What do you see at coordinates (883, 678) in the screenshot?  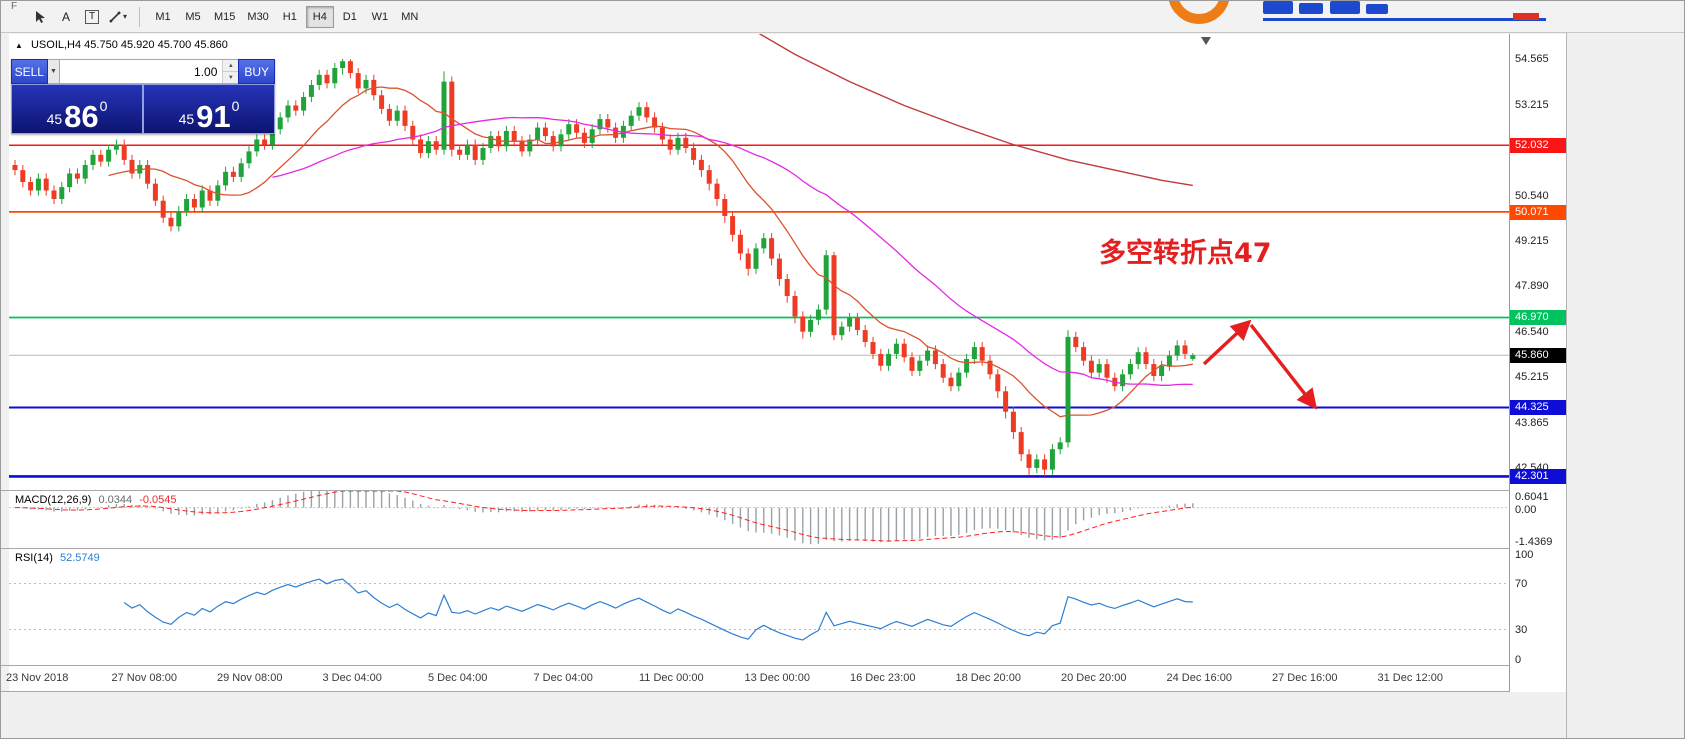 I see `time-axis-label: 16 Dec 23:00` at bounding box center [883, 678].